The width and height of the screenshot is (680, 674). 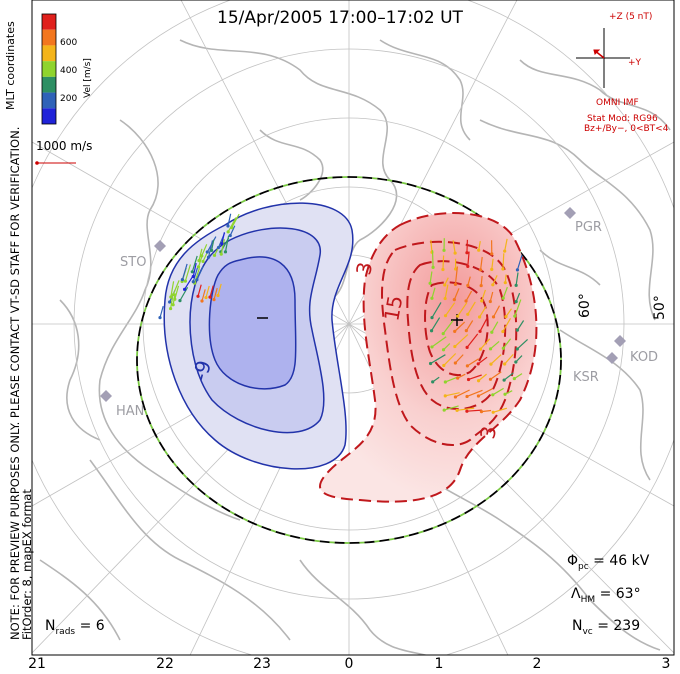 I want to click on negative-potential-cell, so click(x=258, y=336).